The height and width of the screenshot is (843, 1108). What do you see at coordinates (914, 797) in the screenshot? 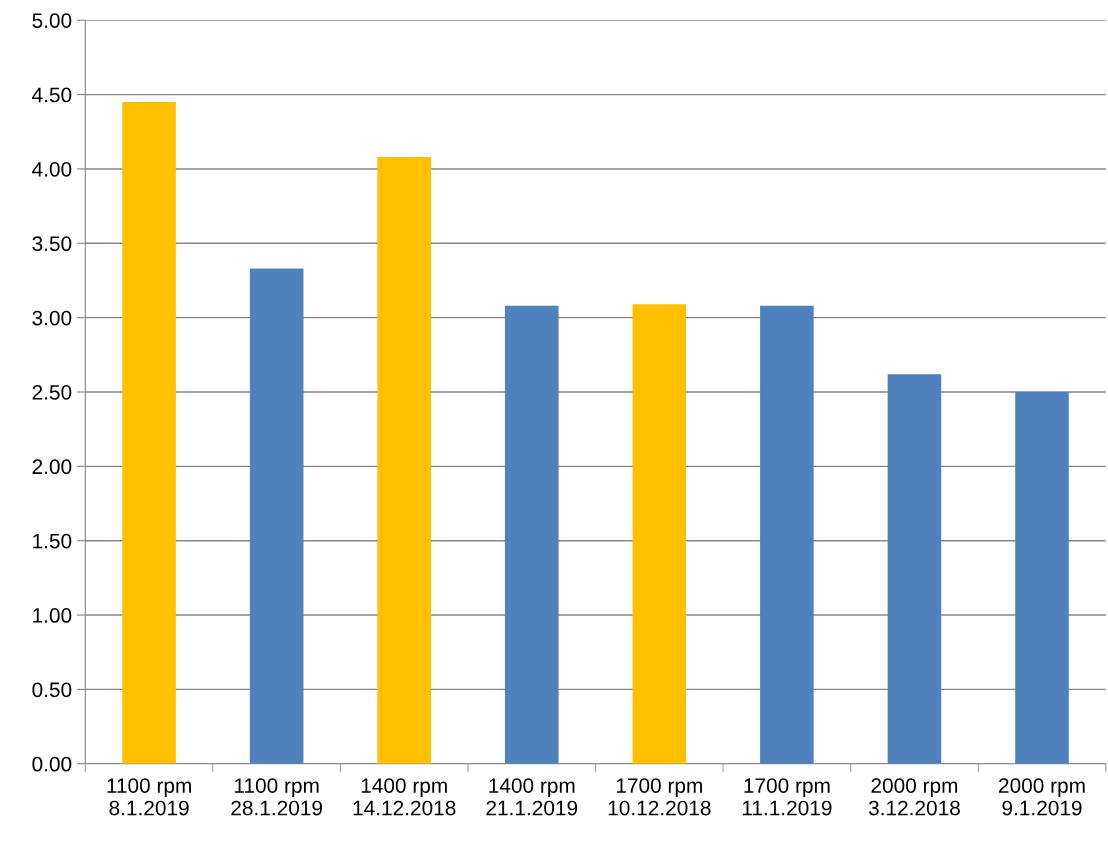
I see `x-tick-label: 2000 rpm 3.12.2018` at bounding box center [914, 797].